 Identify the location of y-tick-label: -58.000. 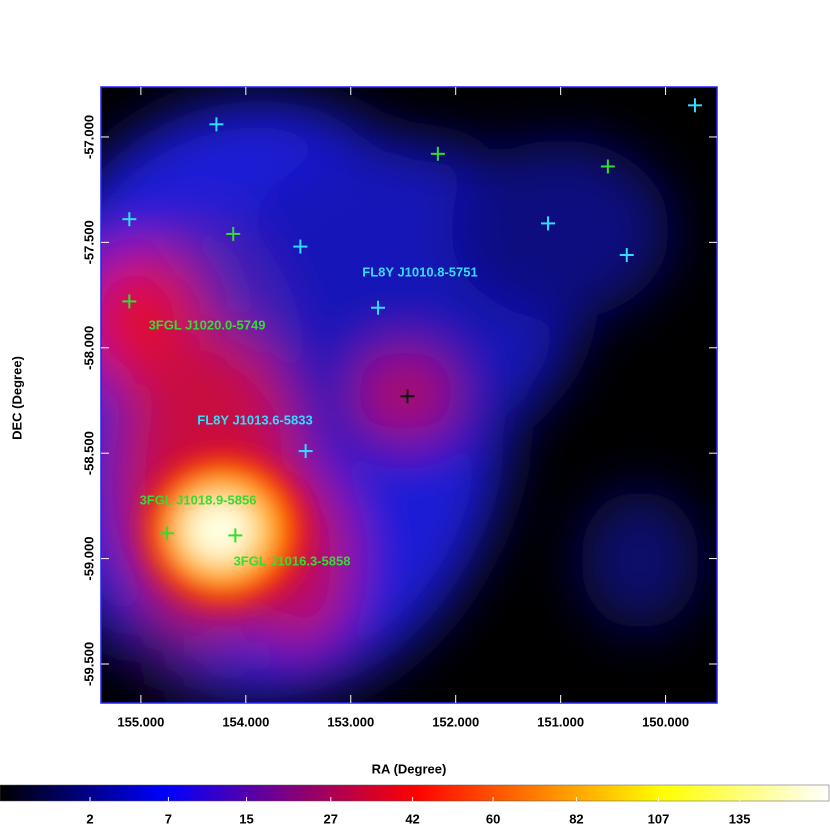
(88, 348).